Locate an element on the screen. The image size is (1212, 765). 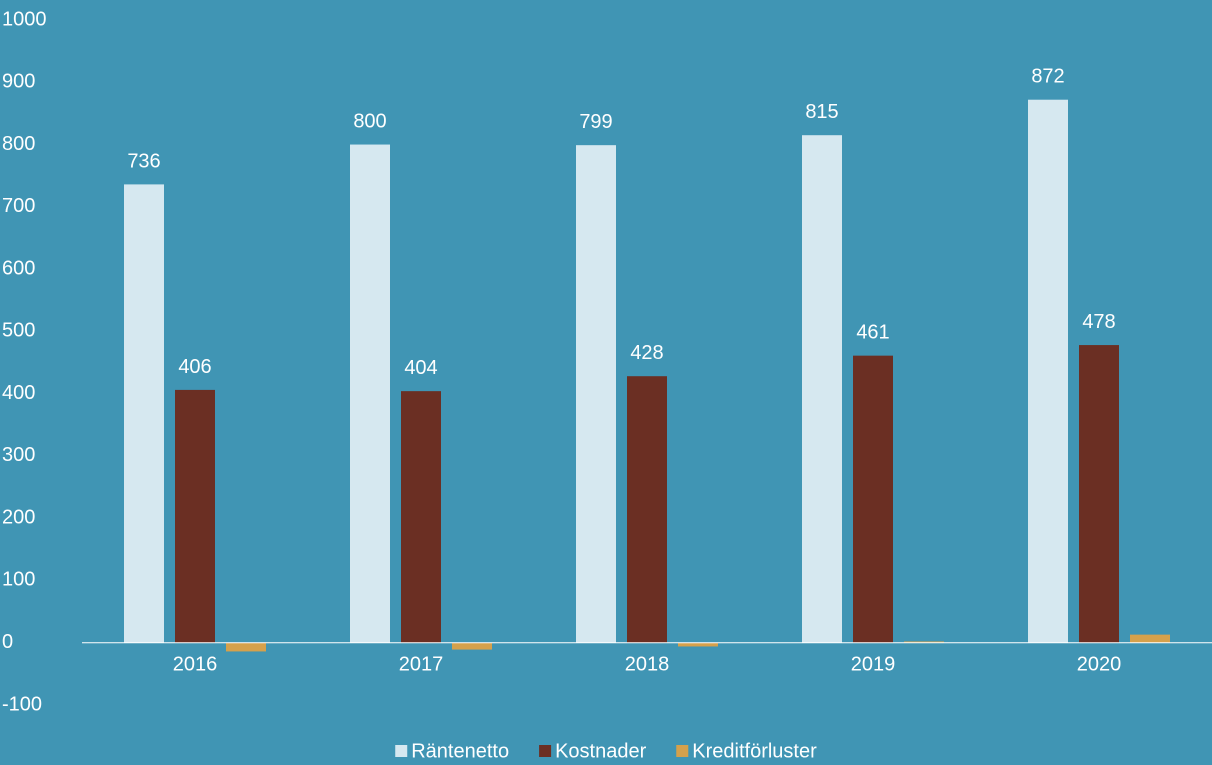
data-label: 461 is located at coordinates (872, 333).